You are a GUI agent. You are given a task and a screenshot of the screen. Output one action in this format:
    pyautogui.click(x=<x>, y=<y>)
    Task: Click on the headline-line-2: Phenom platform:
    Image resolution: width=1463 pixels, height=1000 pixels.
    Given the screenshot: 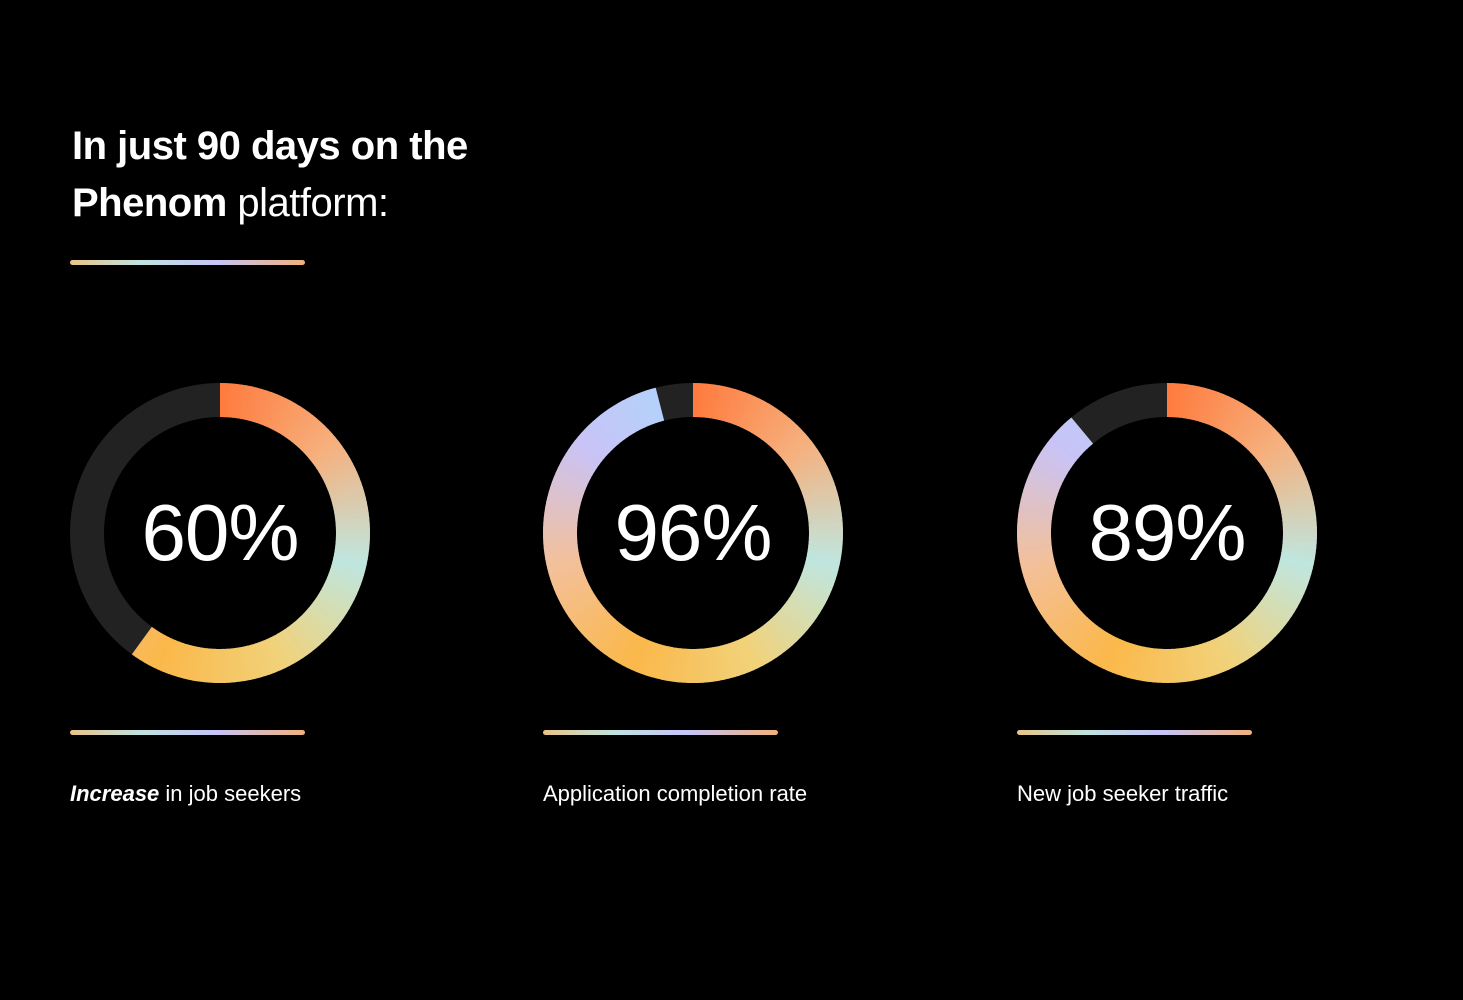 What is the action you would take?
    pyautogui.click(x=270, y=203)
    